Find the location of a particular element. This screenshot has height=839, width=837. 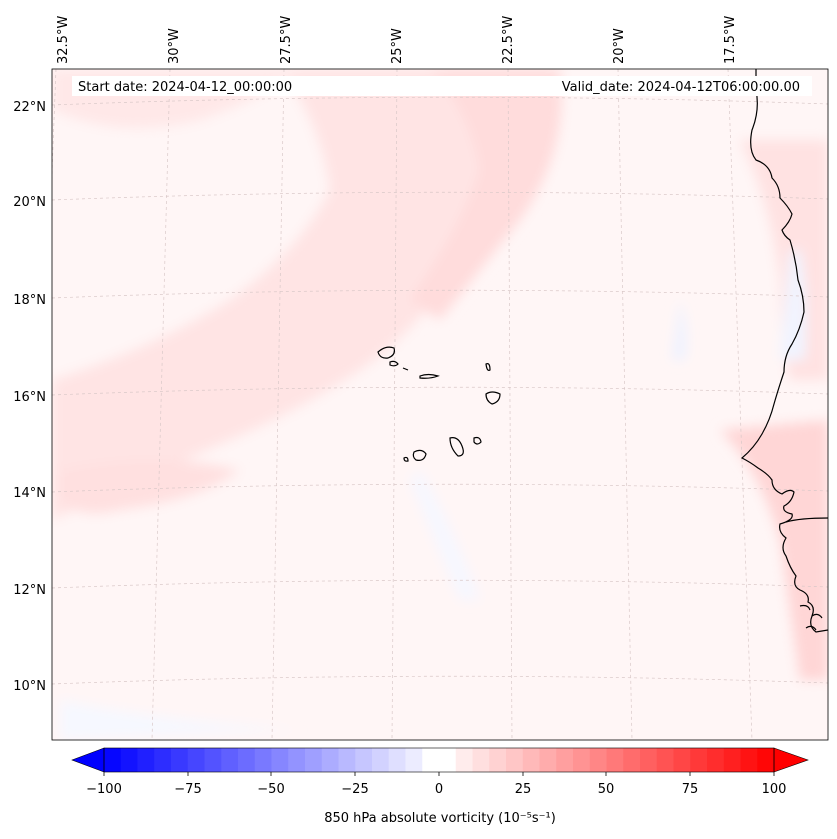

lat-label: 12°N is located at coordinates (29, 590).